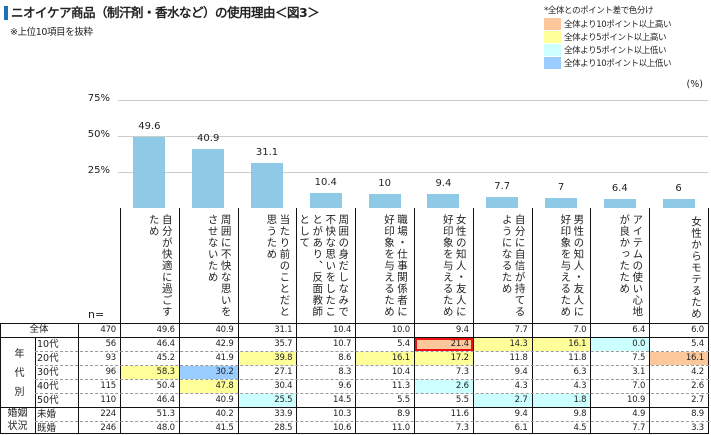  What do you see at coordinates (267, 153) in the screenshot?
I see `bar-value-label: 31.1` at bounding box center [267, 153].